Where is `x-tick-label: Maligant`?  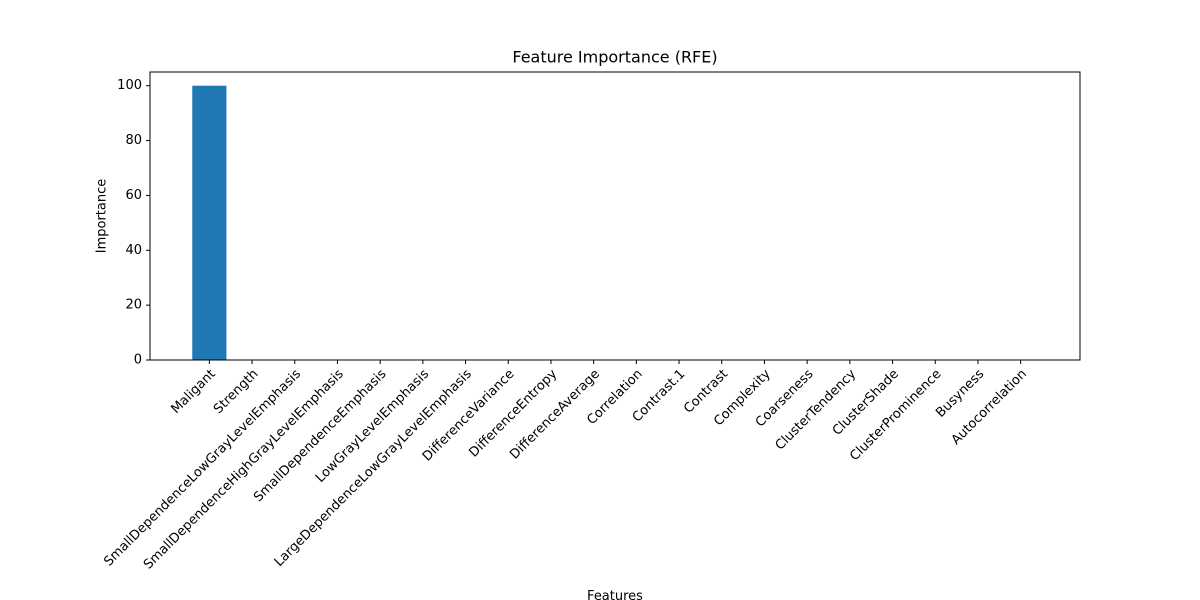 x-tick-label: Maligant is located at coordinates (193, 392).